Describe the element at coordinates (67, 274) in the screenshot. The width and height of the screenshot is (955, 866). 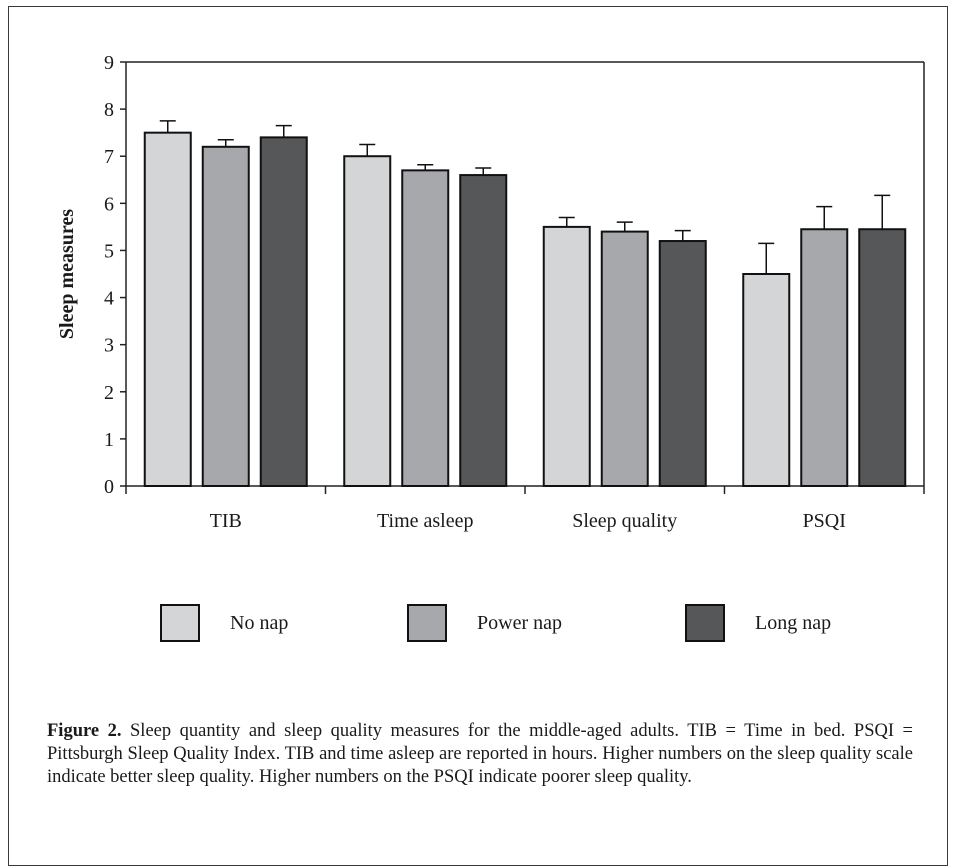
I see `y-axis-title: Sleep measures` at that location.